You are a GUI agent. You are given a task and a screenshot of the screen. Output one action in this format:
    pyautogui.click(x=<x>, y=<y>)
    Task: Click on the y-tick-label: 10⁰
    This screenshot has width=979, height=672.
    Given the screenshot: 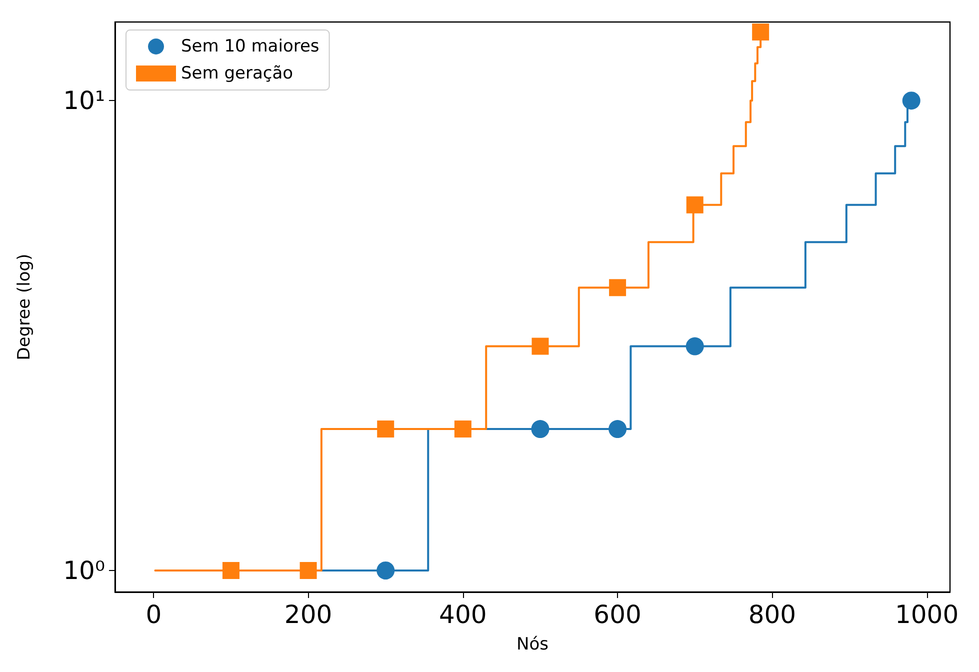 What is the action you would take?
    pyautogui.click(x=84, y=570)
    